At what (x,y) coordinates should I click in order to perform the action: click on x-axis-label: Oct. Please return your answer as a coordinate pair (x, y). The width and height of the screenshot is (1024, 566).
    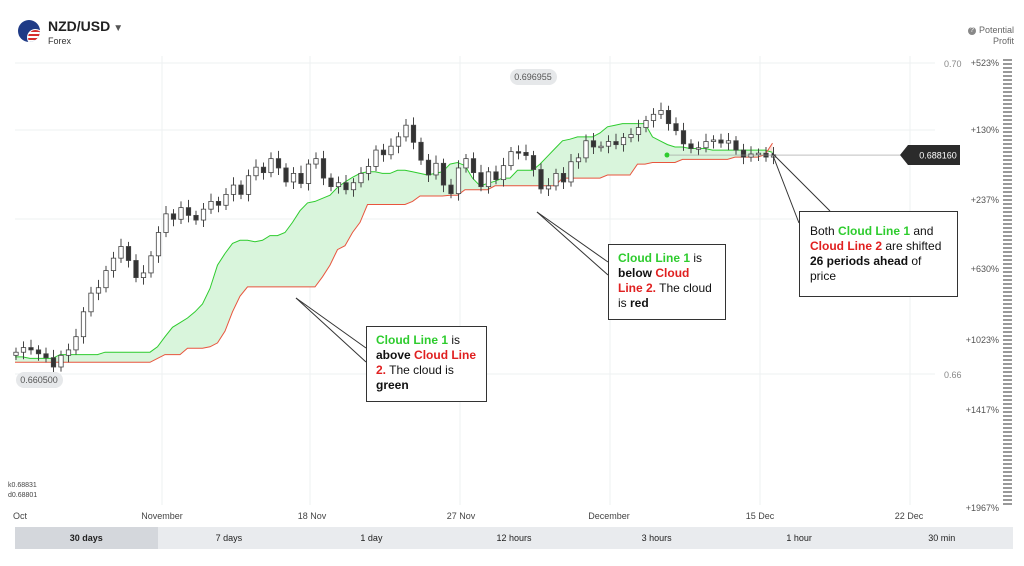
    Looking at the image, I should click on (20, 516).